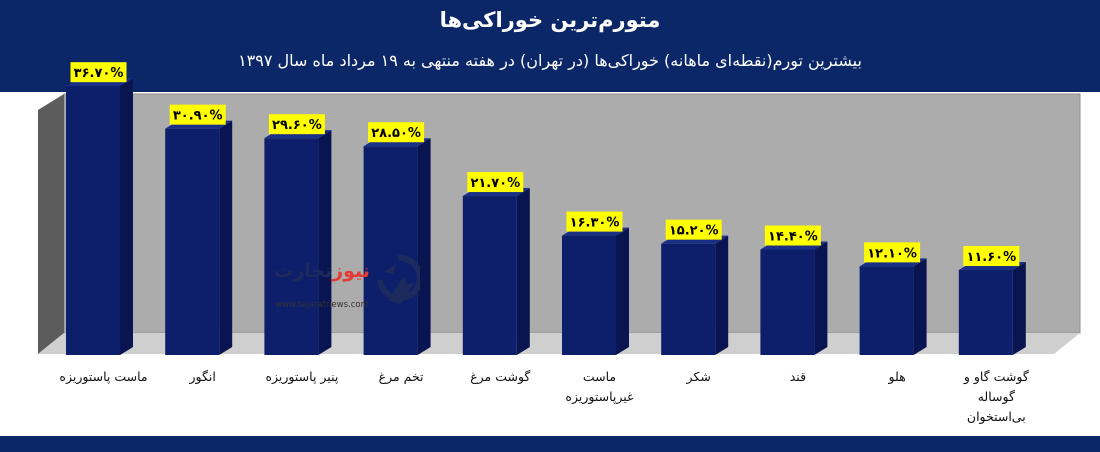  I want to click on logo-arrow-icon, so click(398, 279).